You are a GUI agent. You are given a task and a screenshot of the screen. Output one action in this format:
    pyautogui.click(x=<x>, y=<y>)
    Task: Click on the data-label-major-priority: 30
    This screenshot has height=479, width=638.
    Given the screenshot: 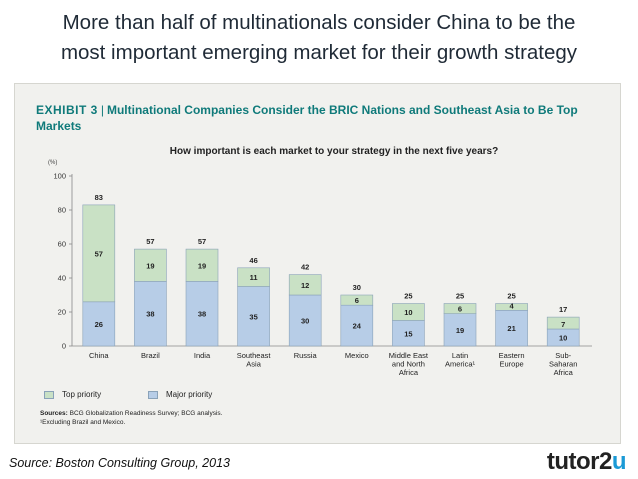 What is the action you would take?
    pyautogui.click(x=305, y=321)
    